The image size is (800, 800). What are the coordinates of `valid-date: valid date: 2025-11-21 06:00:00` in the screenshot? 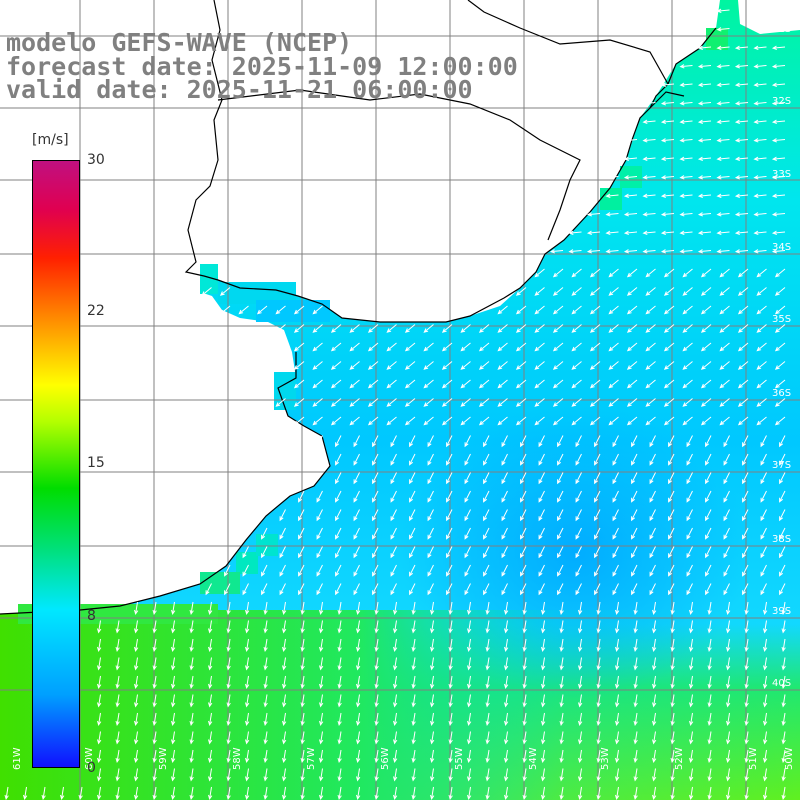 It's located at (239, 89).